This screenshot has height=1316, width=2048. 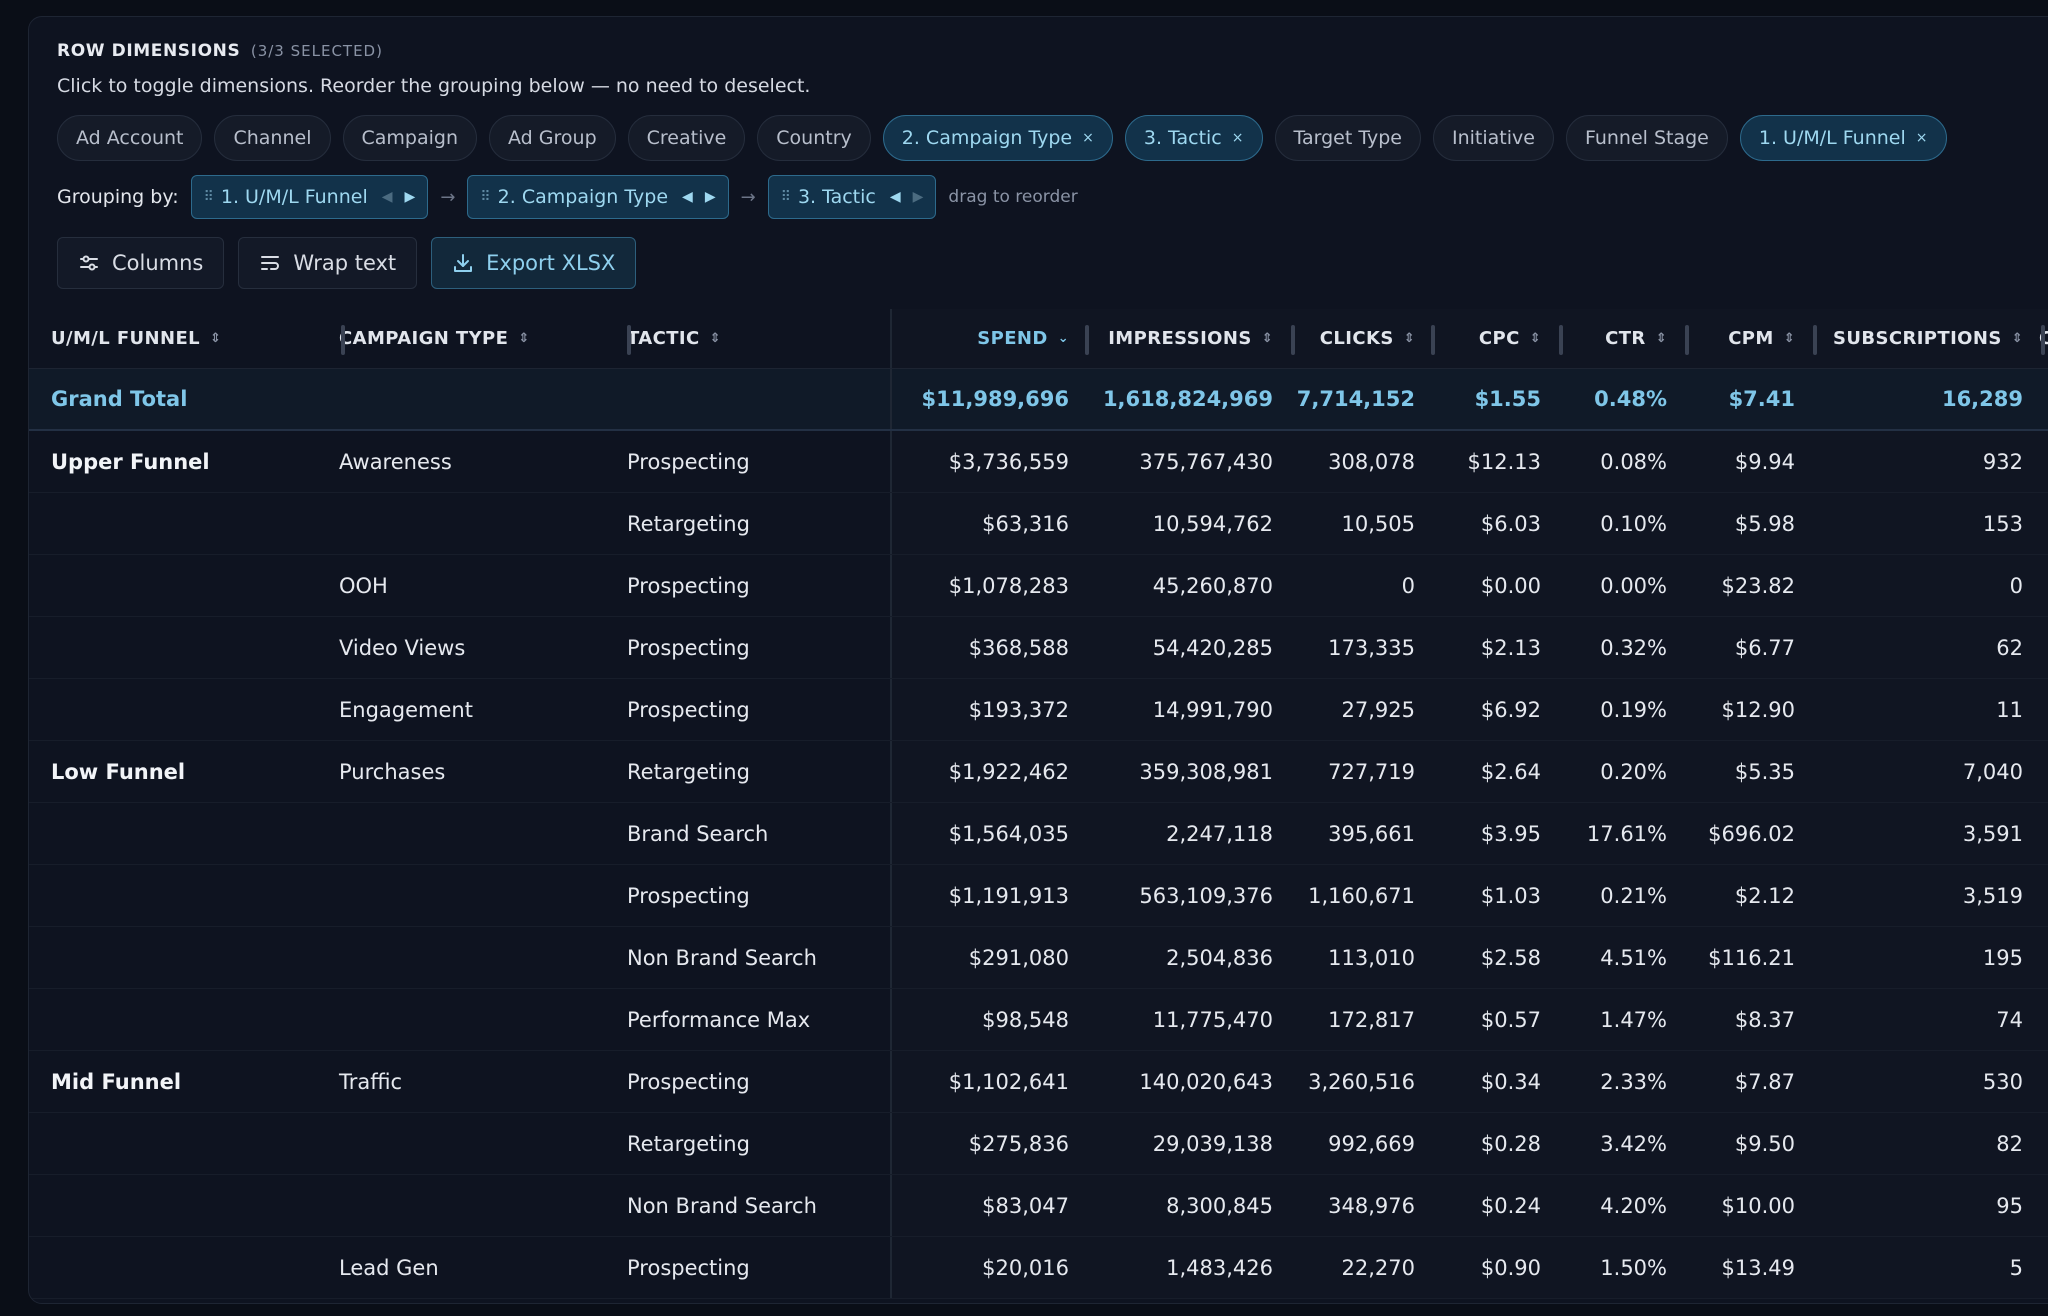 What do you see at coordinates (722, 957) in the screenshot?
I see `cell-tactic: Non Brand Search` at bounding box center [722, 957].